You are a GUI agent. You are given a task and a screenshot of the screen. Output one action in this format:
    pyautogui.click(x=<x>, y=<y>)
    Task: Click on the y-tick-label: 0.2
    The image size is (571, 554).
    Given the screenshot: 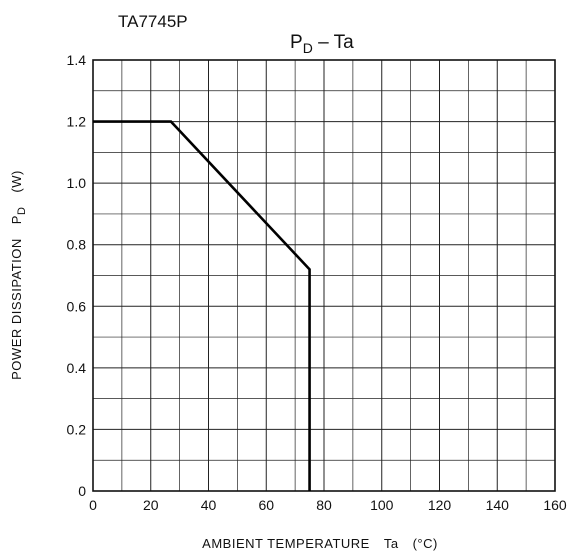 What is the action you would take?
    pyautogui.click(x=77, y=429)
    